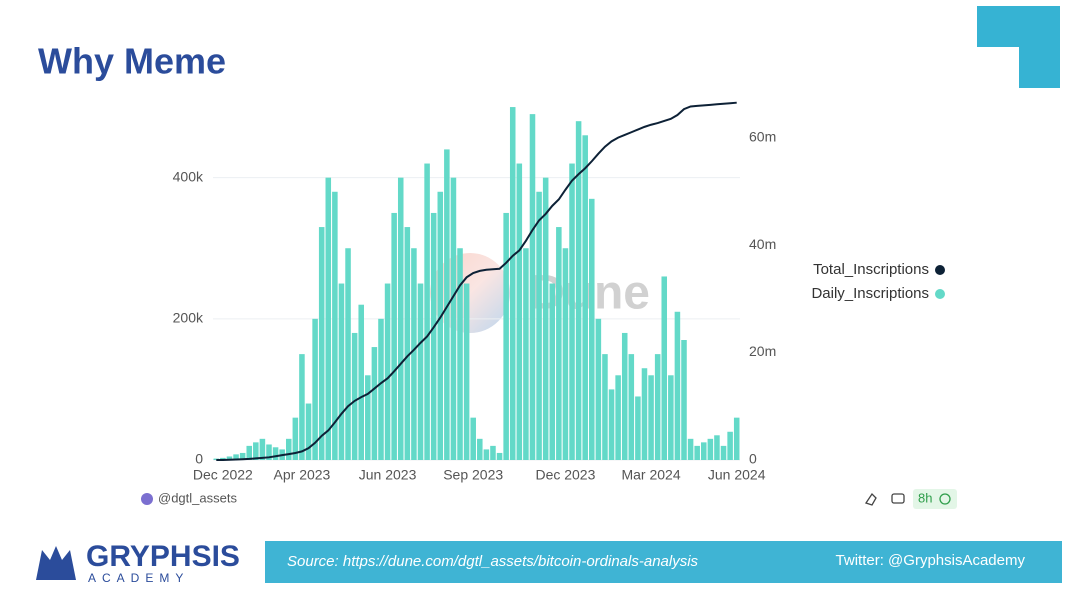 This screenshot has width=1080, height=602. I want to click on slide-title: Why Meme, so click(132, 61).